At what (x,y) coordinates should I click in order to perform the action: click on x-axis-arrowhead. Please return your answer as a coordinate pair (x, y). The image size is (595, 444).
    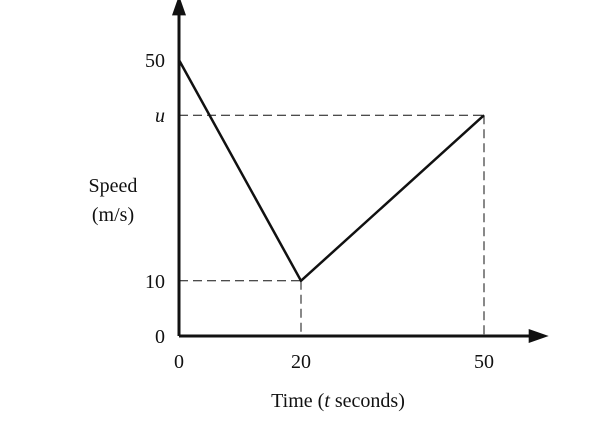
    Looking at the image, I should click on (538, 336).